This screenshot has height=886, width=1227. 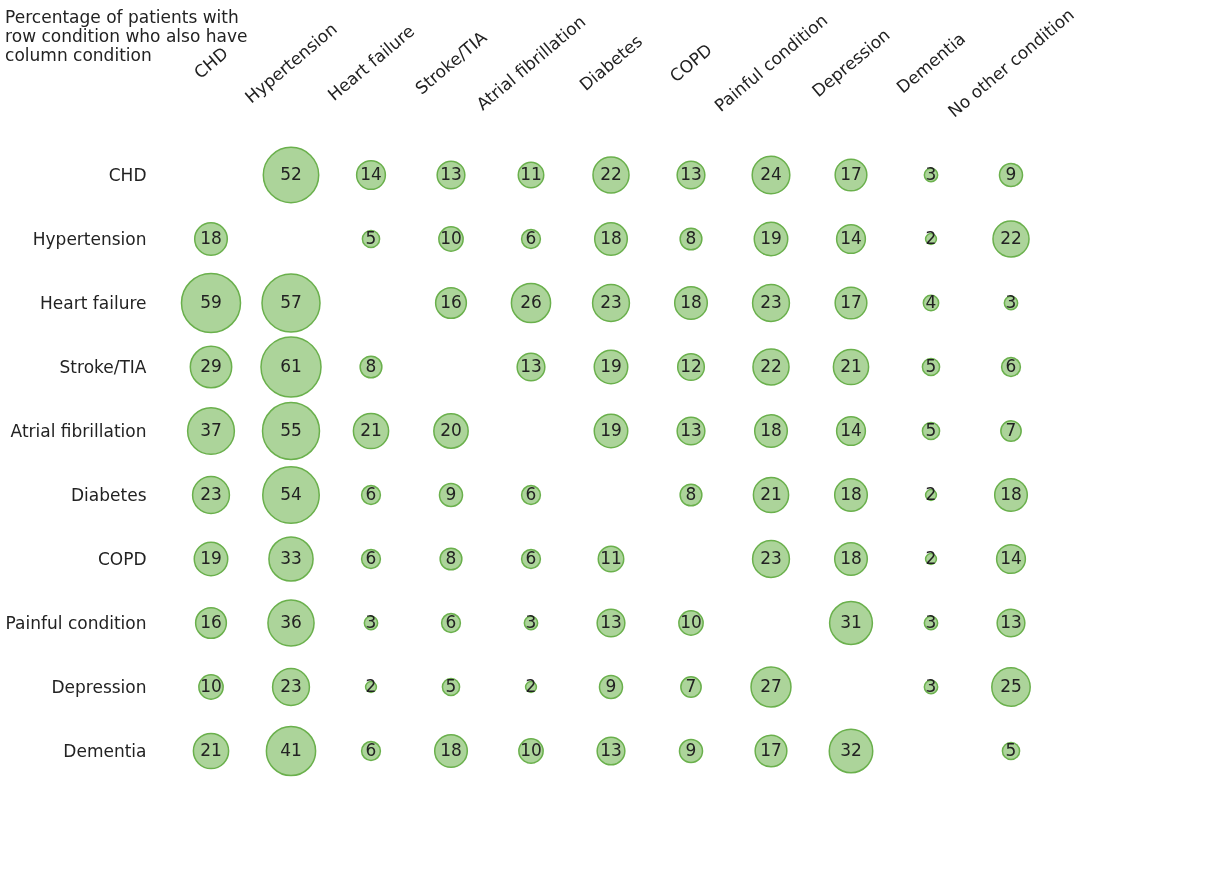 I want to click on data-label: 61, so click(x=291, y=366).